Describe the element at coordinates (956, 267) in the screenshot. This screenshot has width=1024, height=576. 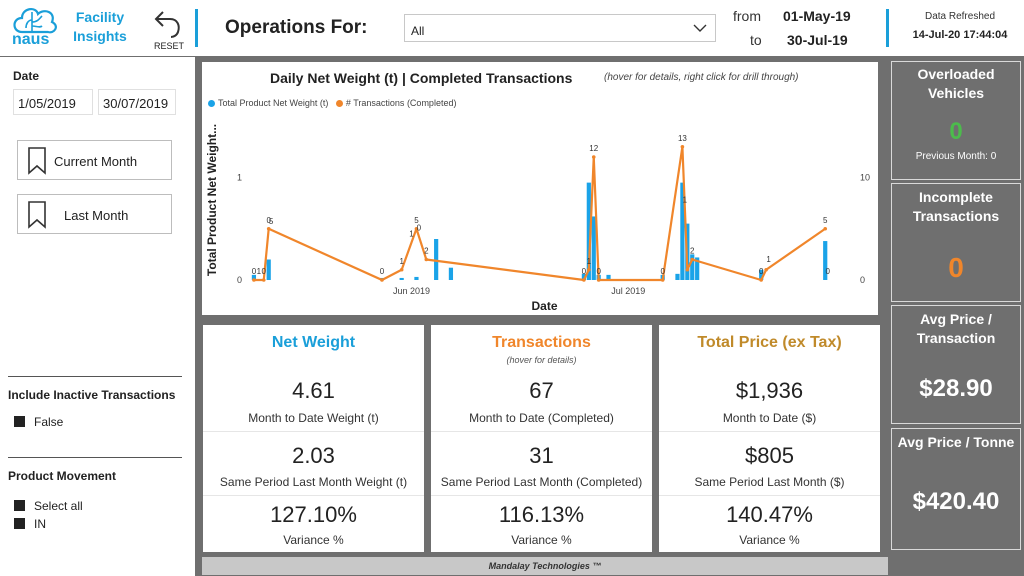
I see `incomplete-value: 0` at that location.